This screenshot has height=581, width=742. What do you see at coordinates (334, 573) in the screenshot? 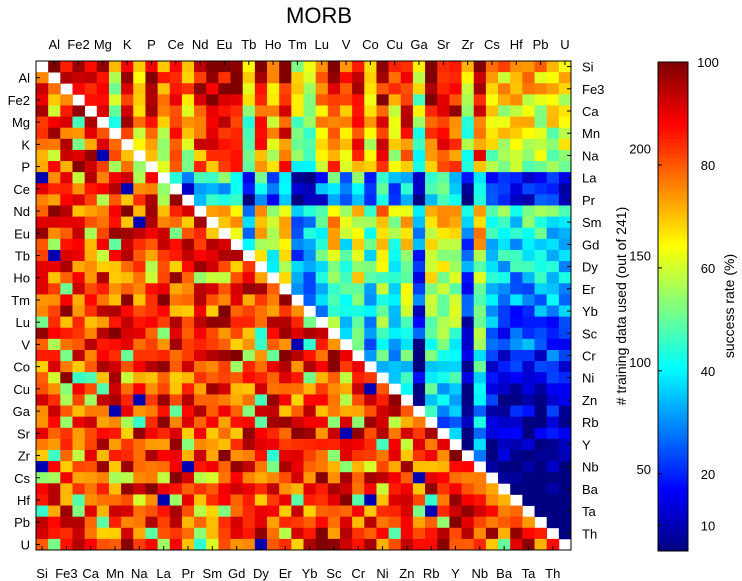
I see `bottom-tick-label: Sc` at bounding box center [334, 573].